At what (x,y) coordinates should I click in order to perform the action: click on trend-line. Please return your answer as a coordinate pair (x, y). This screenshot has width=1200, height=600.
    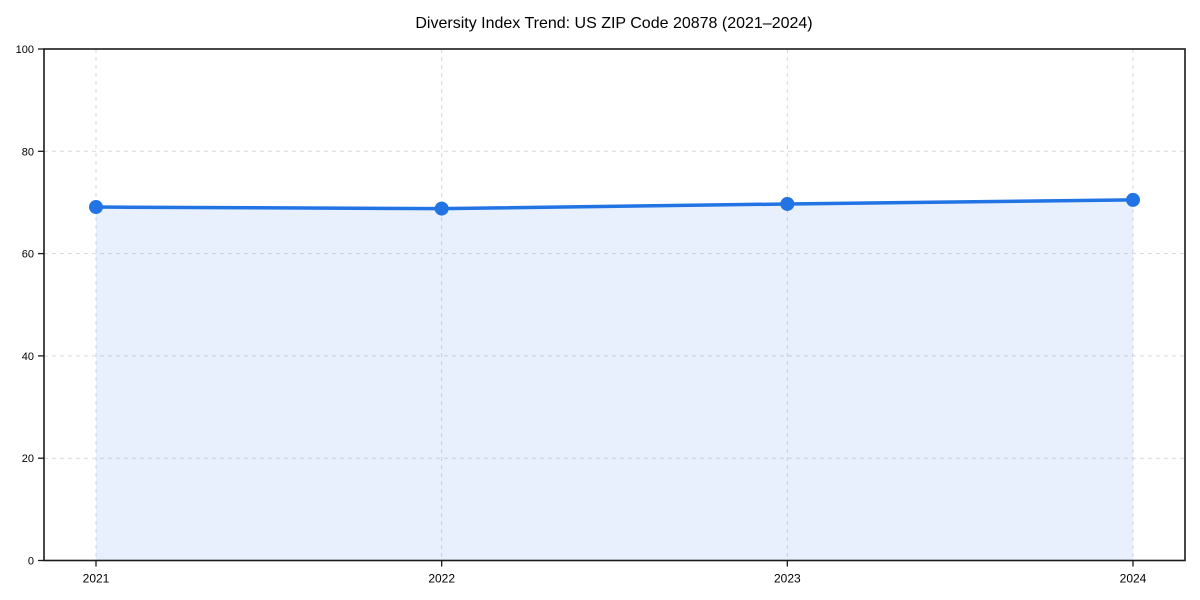
    Looking at the image, I should click on (614, 204).